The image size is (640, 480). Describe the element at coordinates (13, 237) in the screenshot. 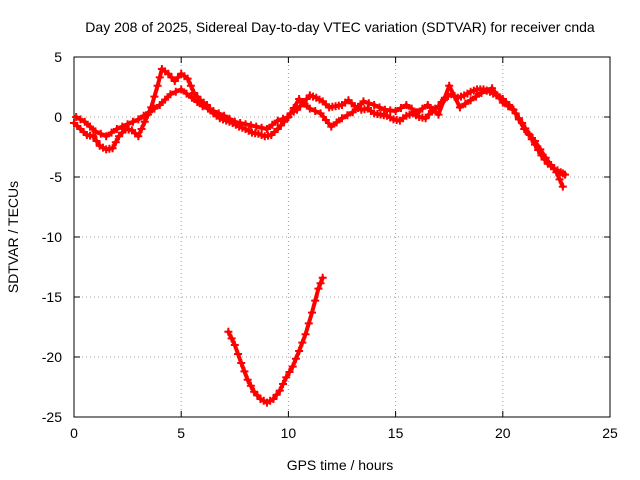

I see `y-axis-label: SDTVAR / TECUs` at that location.